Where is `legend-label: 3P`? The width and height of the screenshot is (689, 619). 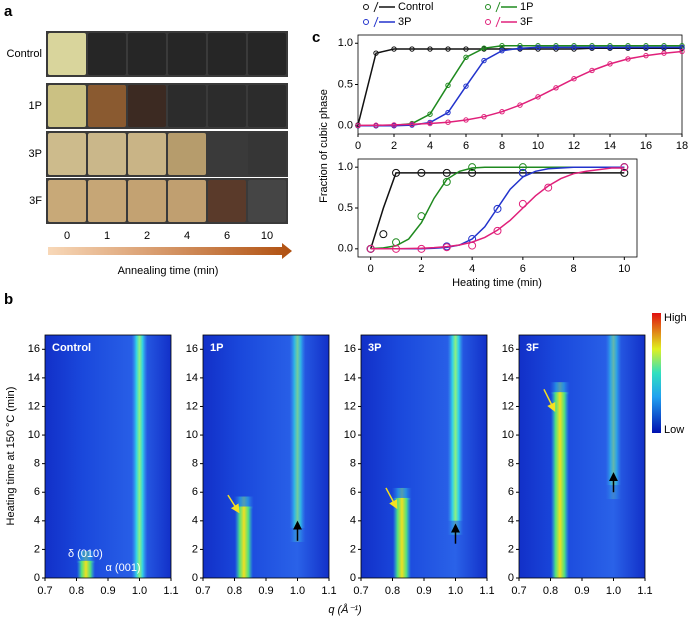 legend-label: 3P is located at coordinates (404, 22).